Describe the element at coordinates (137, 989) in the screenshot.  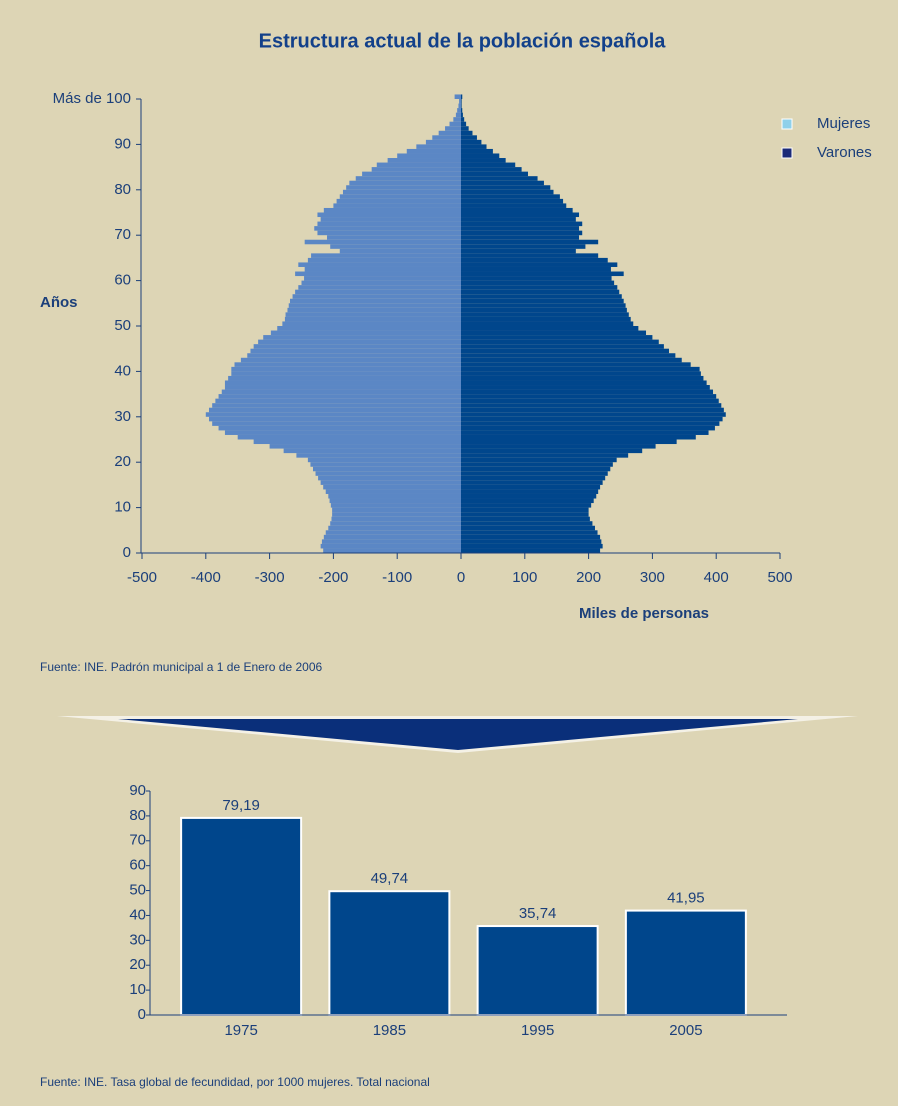
I see `y-tick-label: 10` at that location.